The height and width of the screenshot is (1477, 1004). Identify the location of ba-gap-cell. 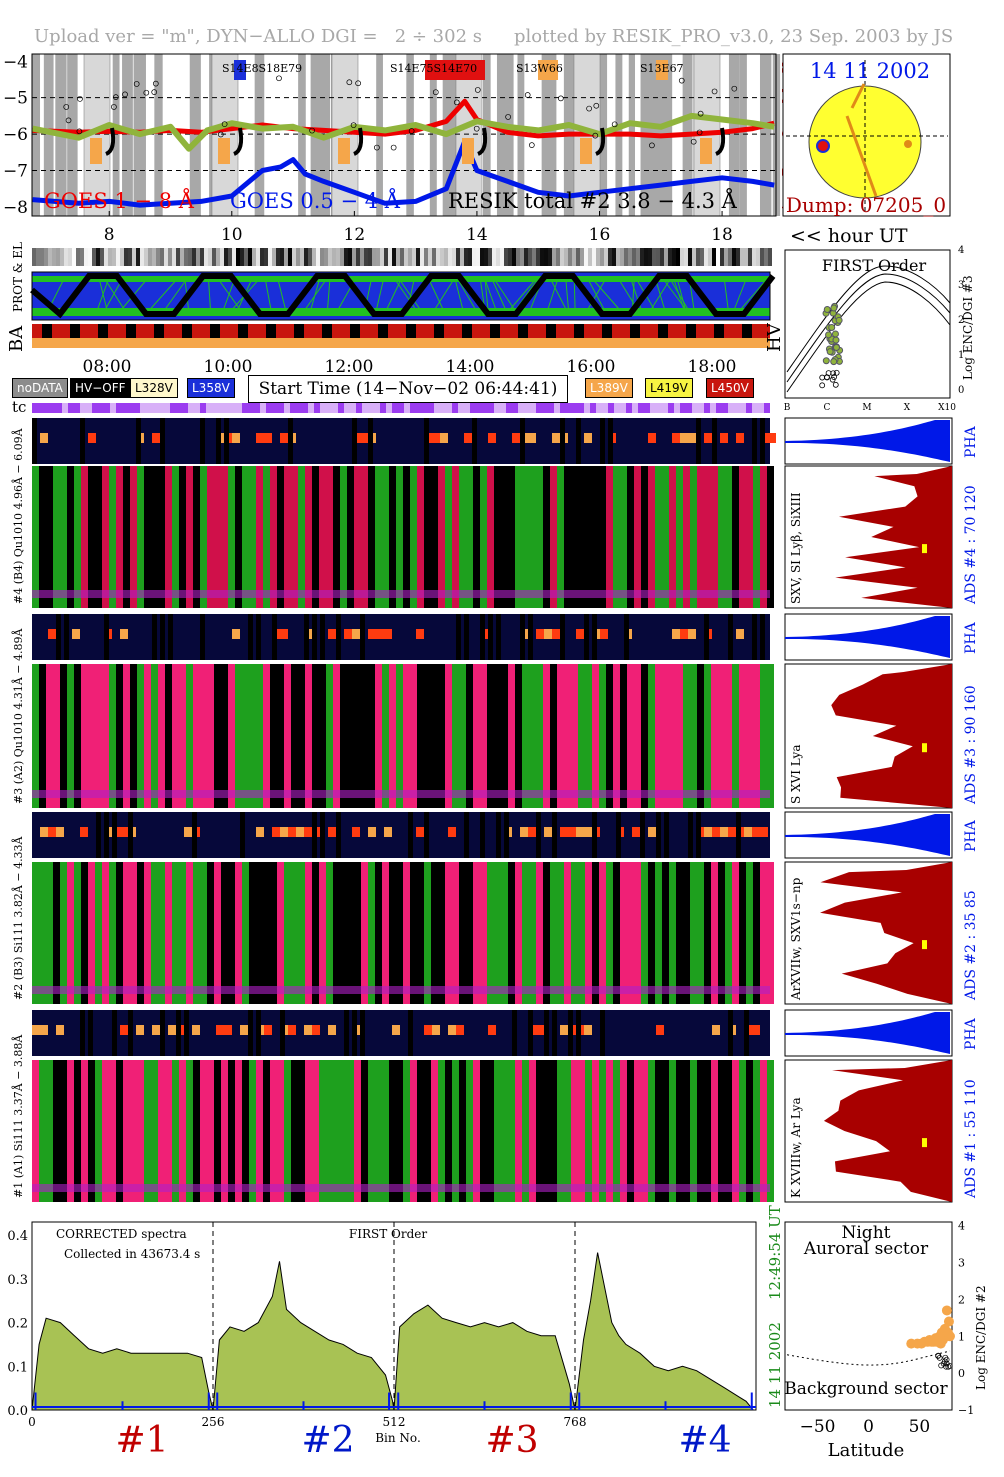
(523, 336).